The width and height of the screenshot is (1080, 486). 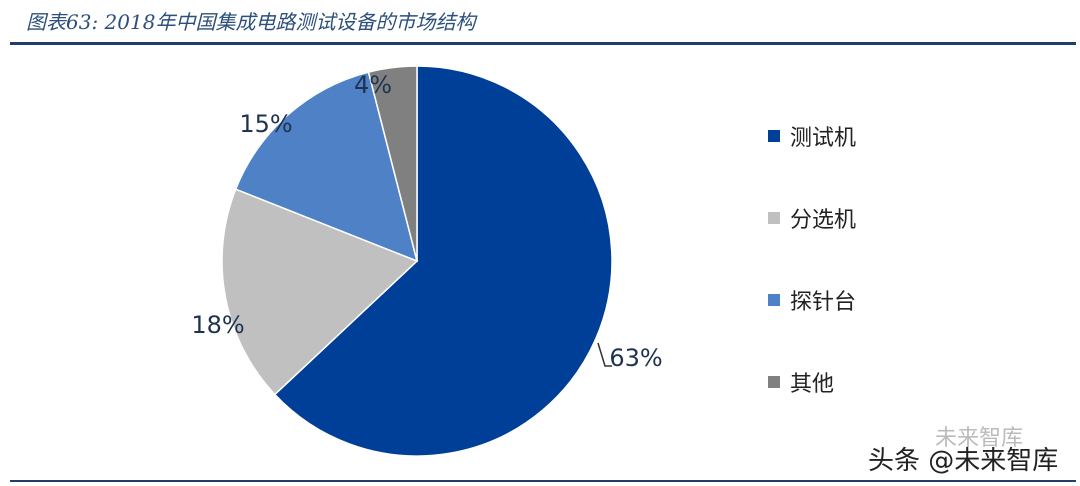 I want to click on data-label-2: 15%, so click(x=265, y=124).